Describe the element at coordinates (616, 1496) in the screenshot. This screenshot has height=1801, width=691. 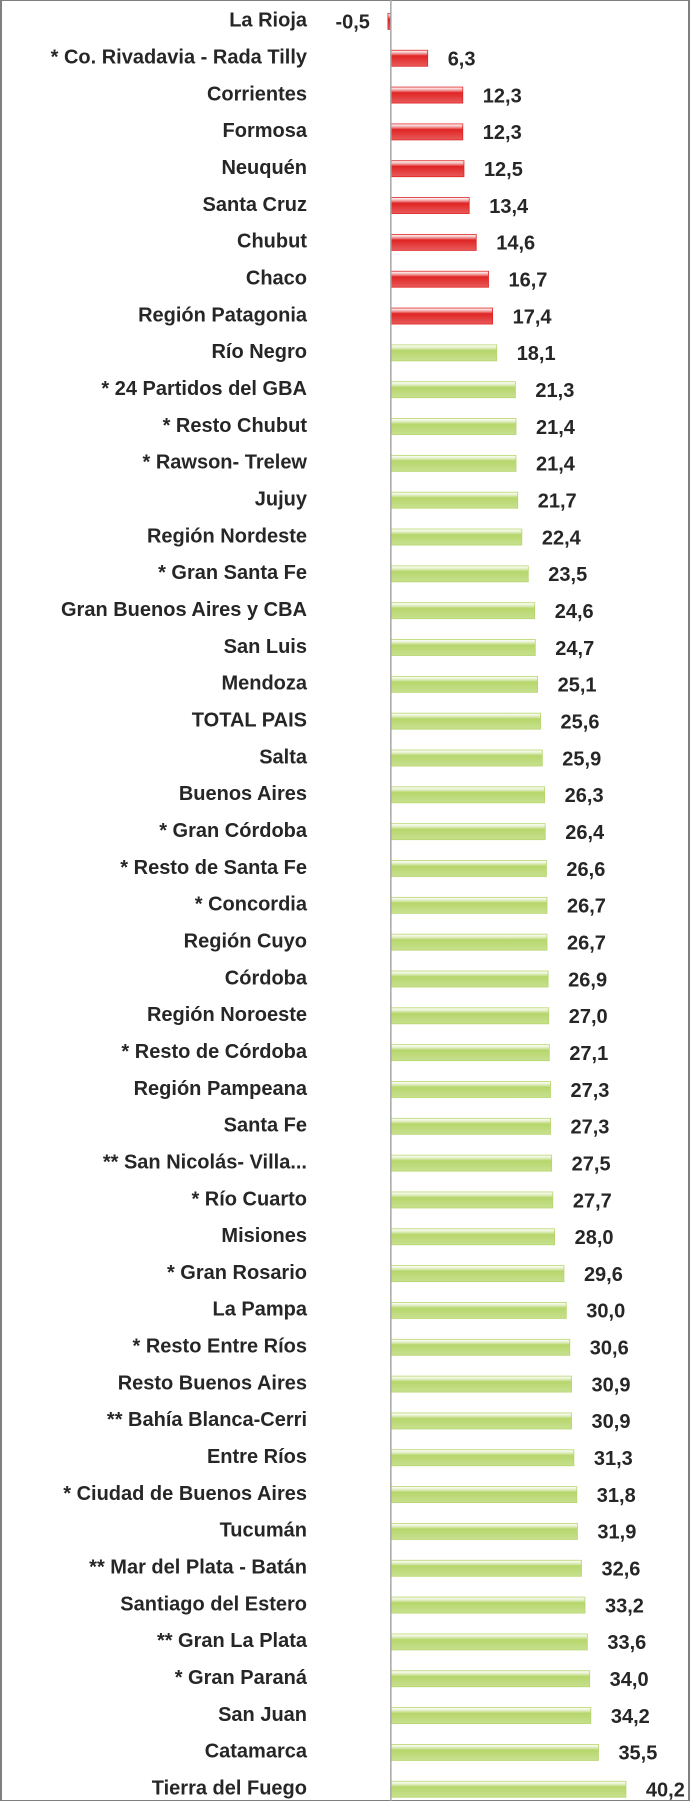
I see `value-label: 31,8` at that location.